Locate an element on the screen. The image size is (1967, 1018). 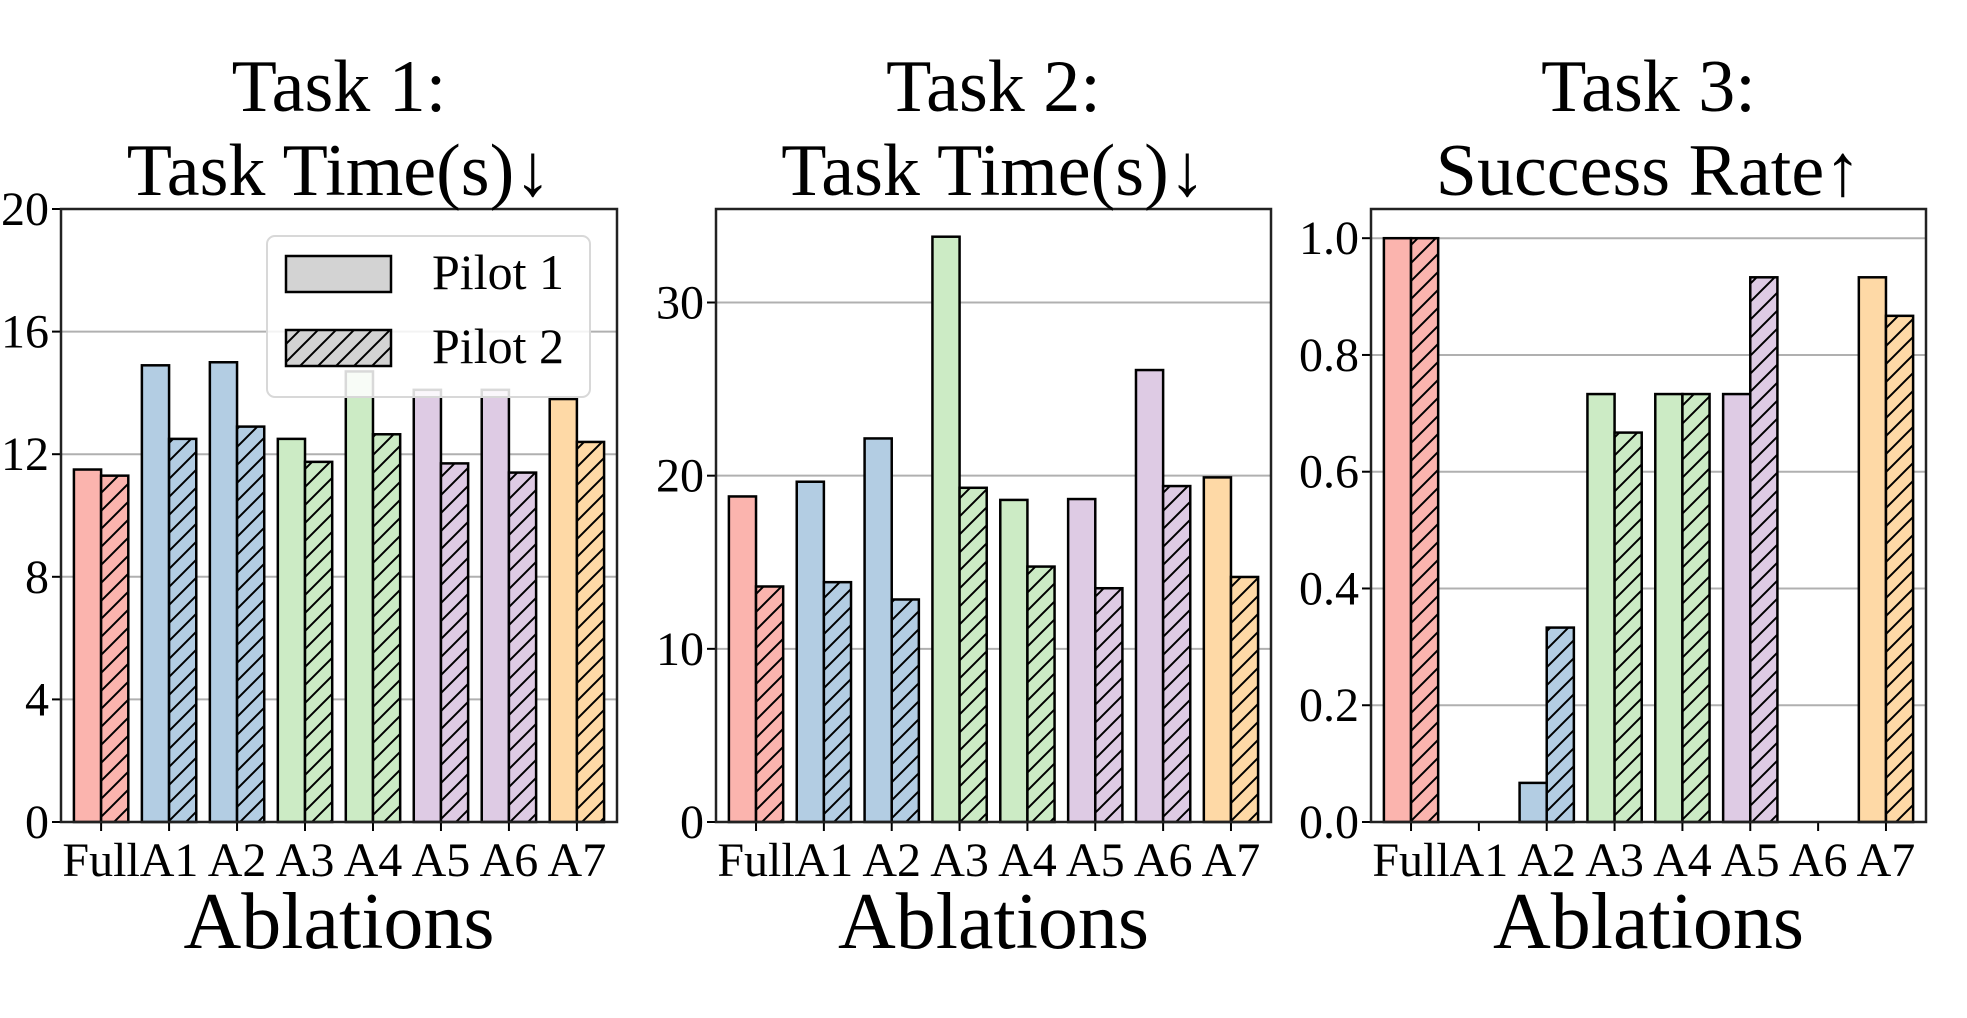
y-tick-label: 12 is located at coordinates (25, 454).